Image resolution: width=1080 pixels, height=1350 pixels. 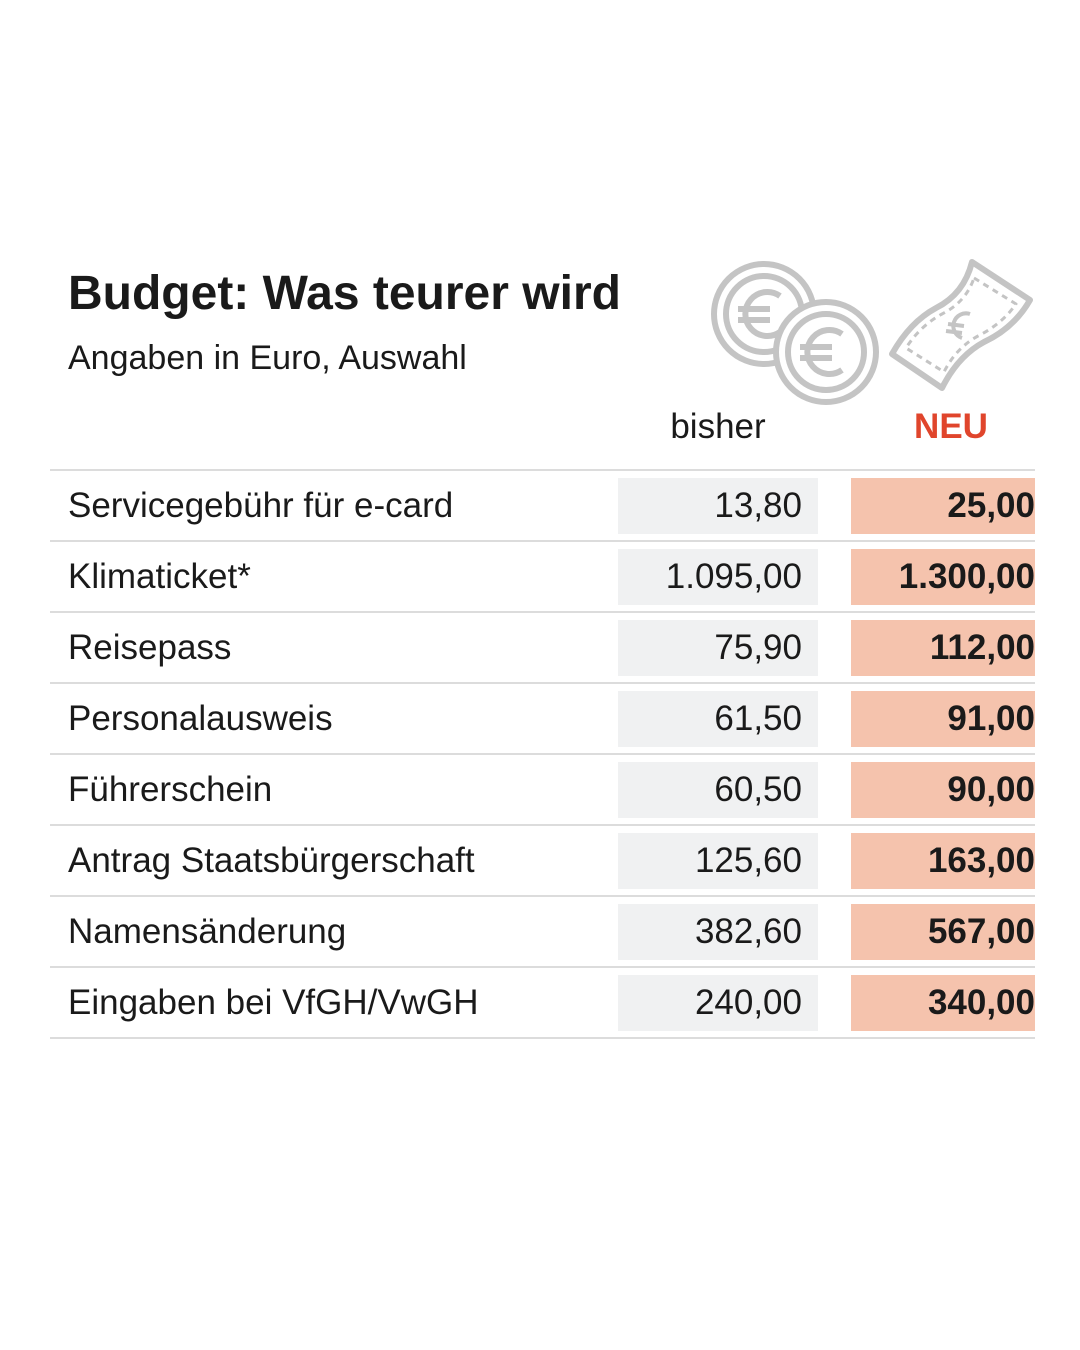 What do you see at coordinates (943, 1003) in the screenshot?
I see `new-price-cell: 340,00` at bounding box center [943, 1003].